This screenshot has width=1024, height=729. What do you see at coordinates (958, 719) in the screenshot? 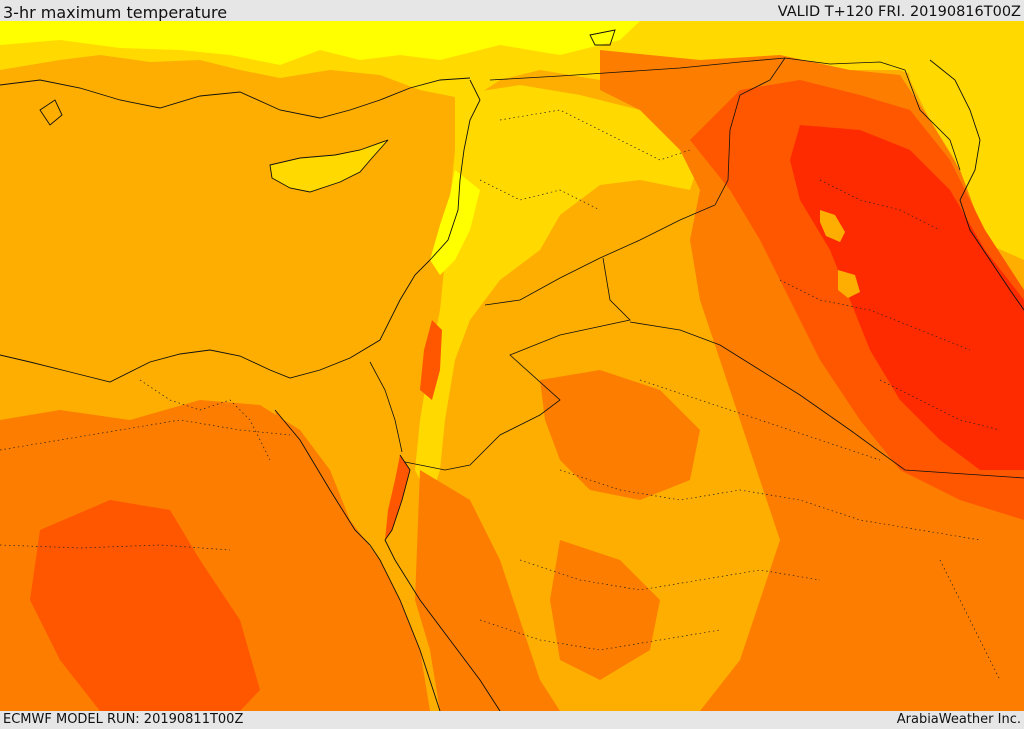
I see `credit-label: ArabiaWeather Inc.` at bounding box center [958, 719].